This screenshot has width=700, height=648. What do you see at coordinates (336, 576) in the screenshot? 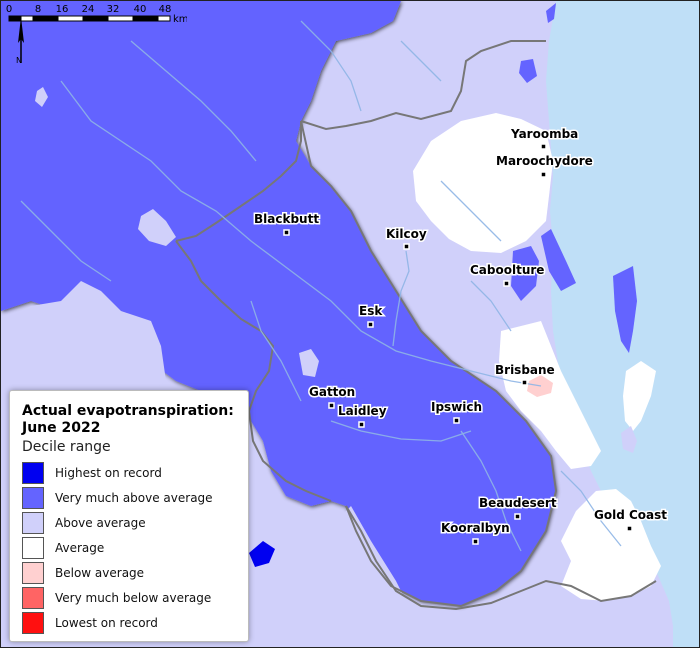
I see `region-above-average-south` at bounding box center [336, 576].